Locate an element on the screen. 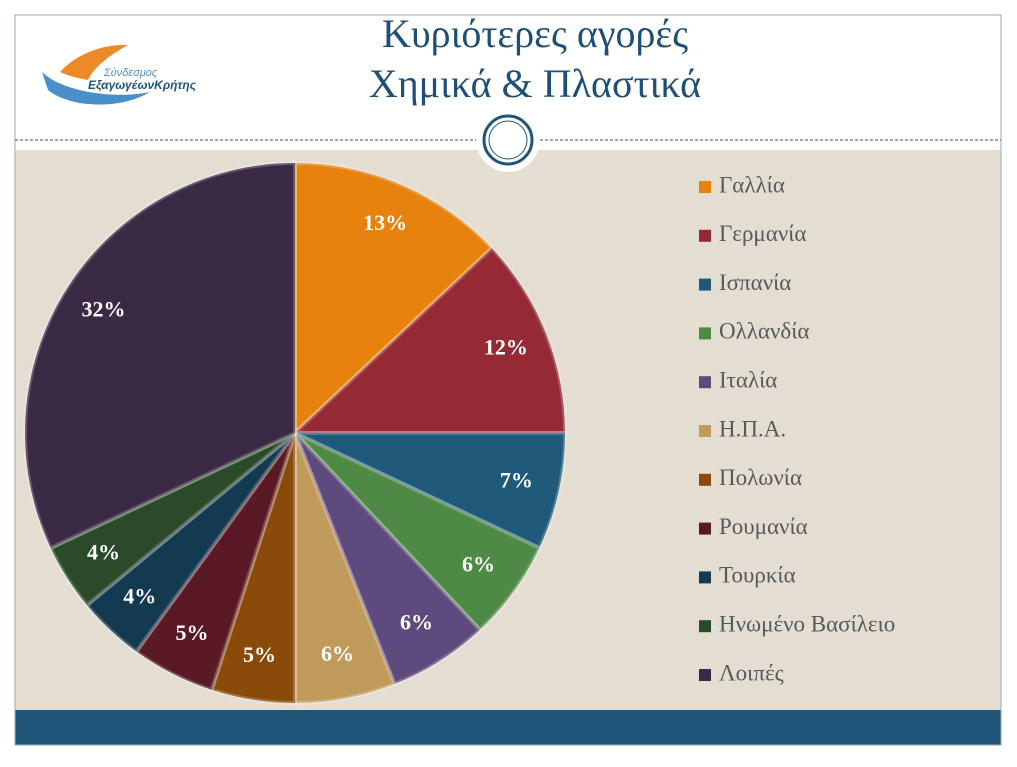 The width and height of the screenshot is (1017, 767). logo-text: Σύνδεσμος is located at coordinates (130, 73).